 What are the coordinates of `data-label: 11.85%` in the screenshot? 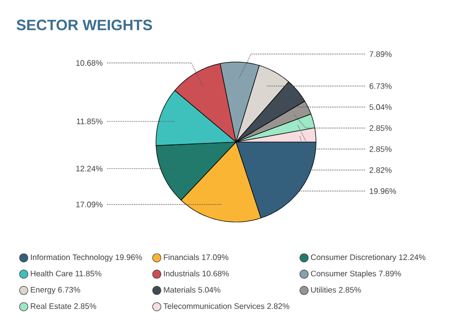 It's located at (89, 121).